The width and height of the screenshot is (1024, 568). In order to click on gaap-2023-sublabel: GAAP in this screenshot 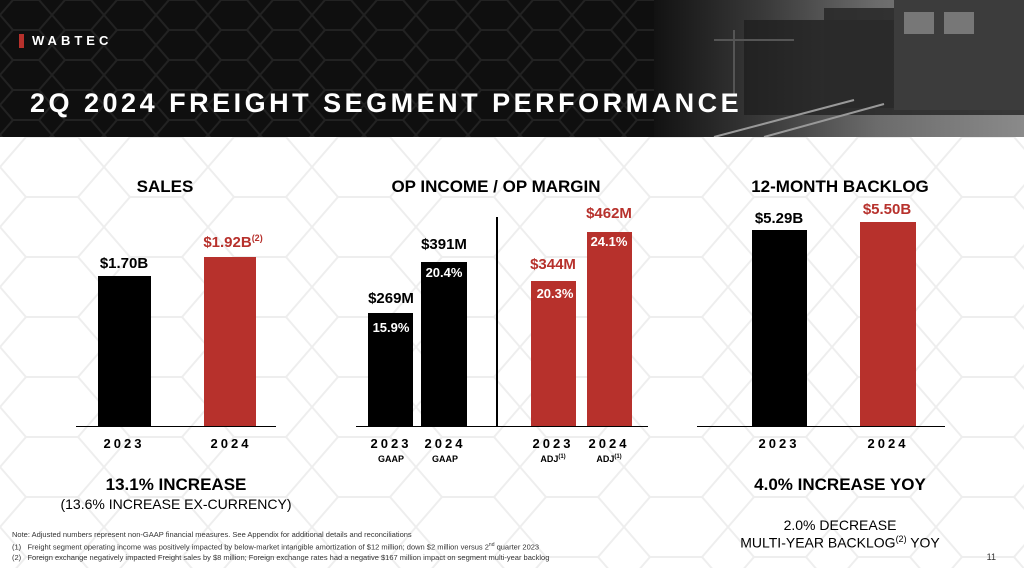, I will do `click(391, 459)`.